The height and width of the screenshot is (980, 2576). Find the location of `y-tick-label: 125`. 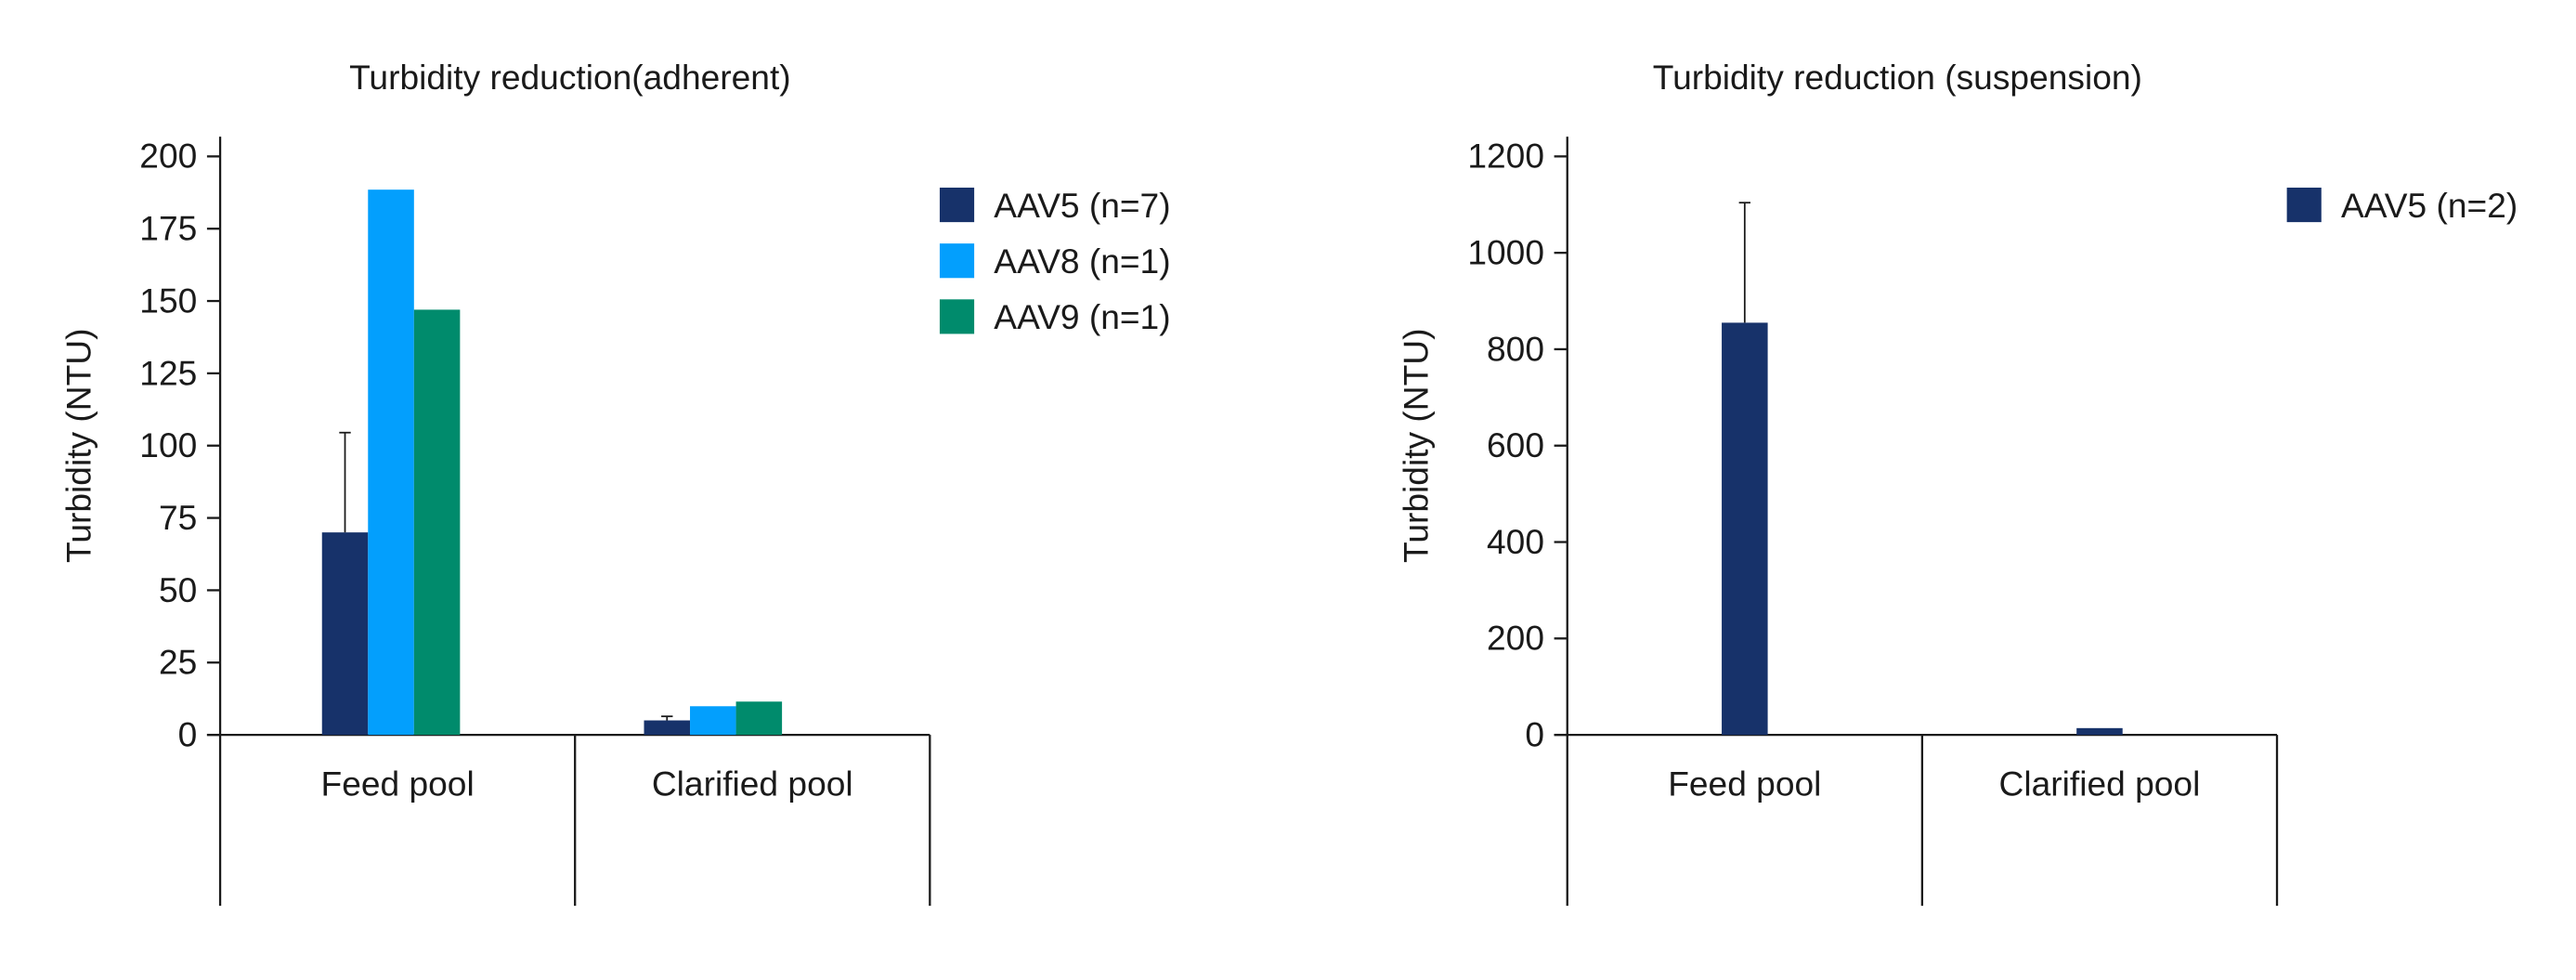

y-tick-label: 125 is located at coordinates (168, 372).